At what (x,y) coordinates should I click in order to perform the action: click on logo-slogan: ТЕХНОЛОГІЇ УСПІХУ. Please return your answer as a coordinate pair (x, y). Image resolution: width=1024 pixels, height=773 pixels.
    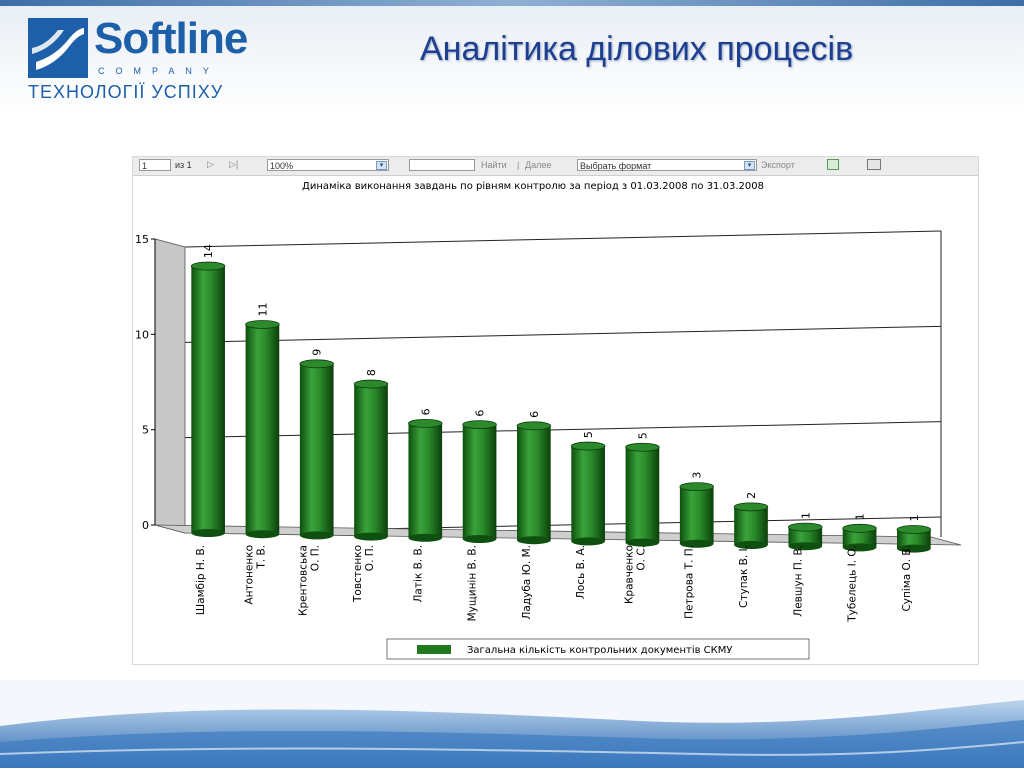
    Looking at the image, I should click on (126, 92).